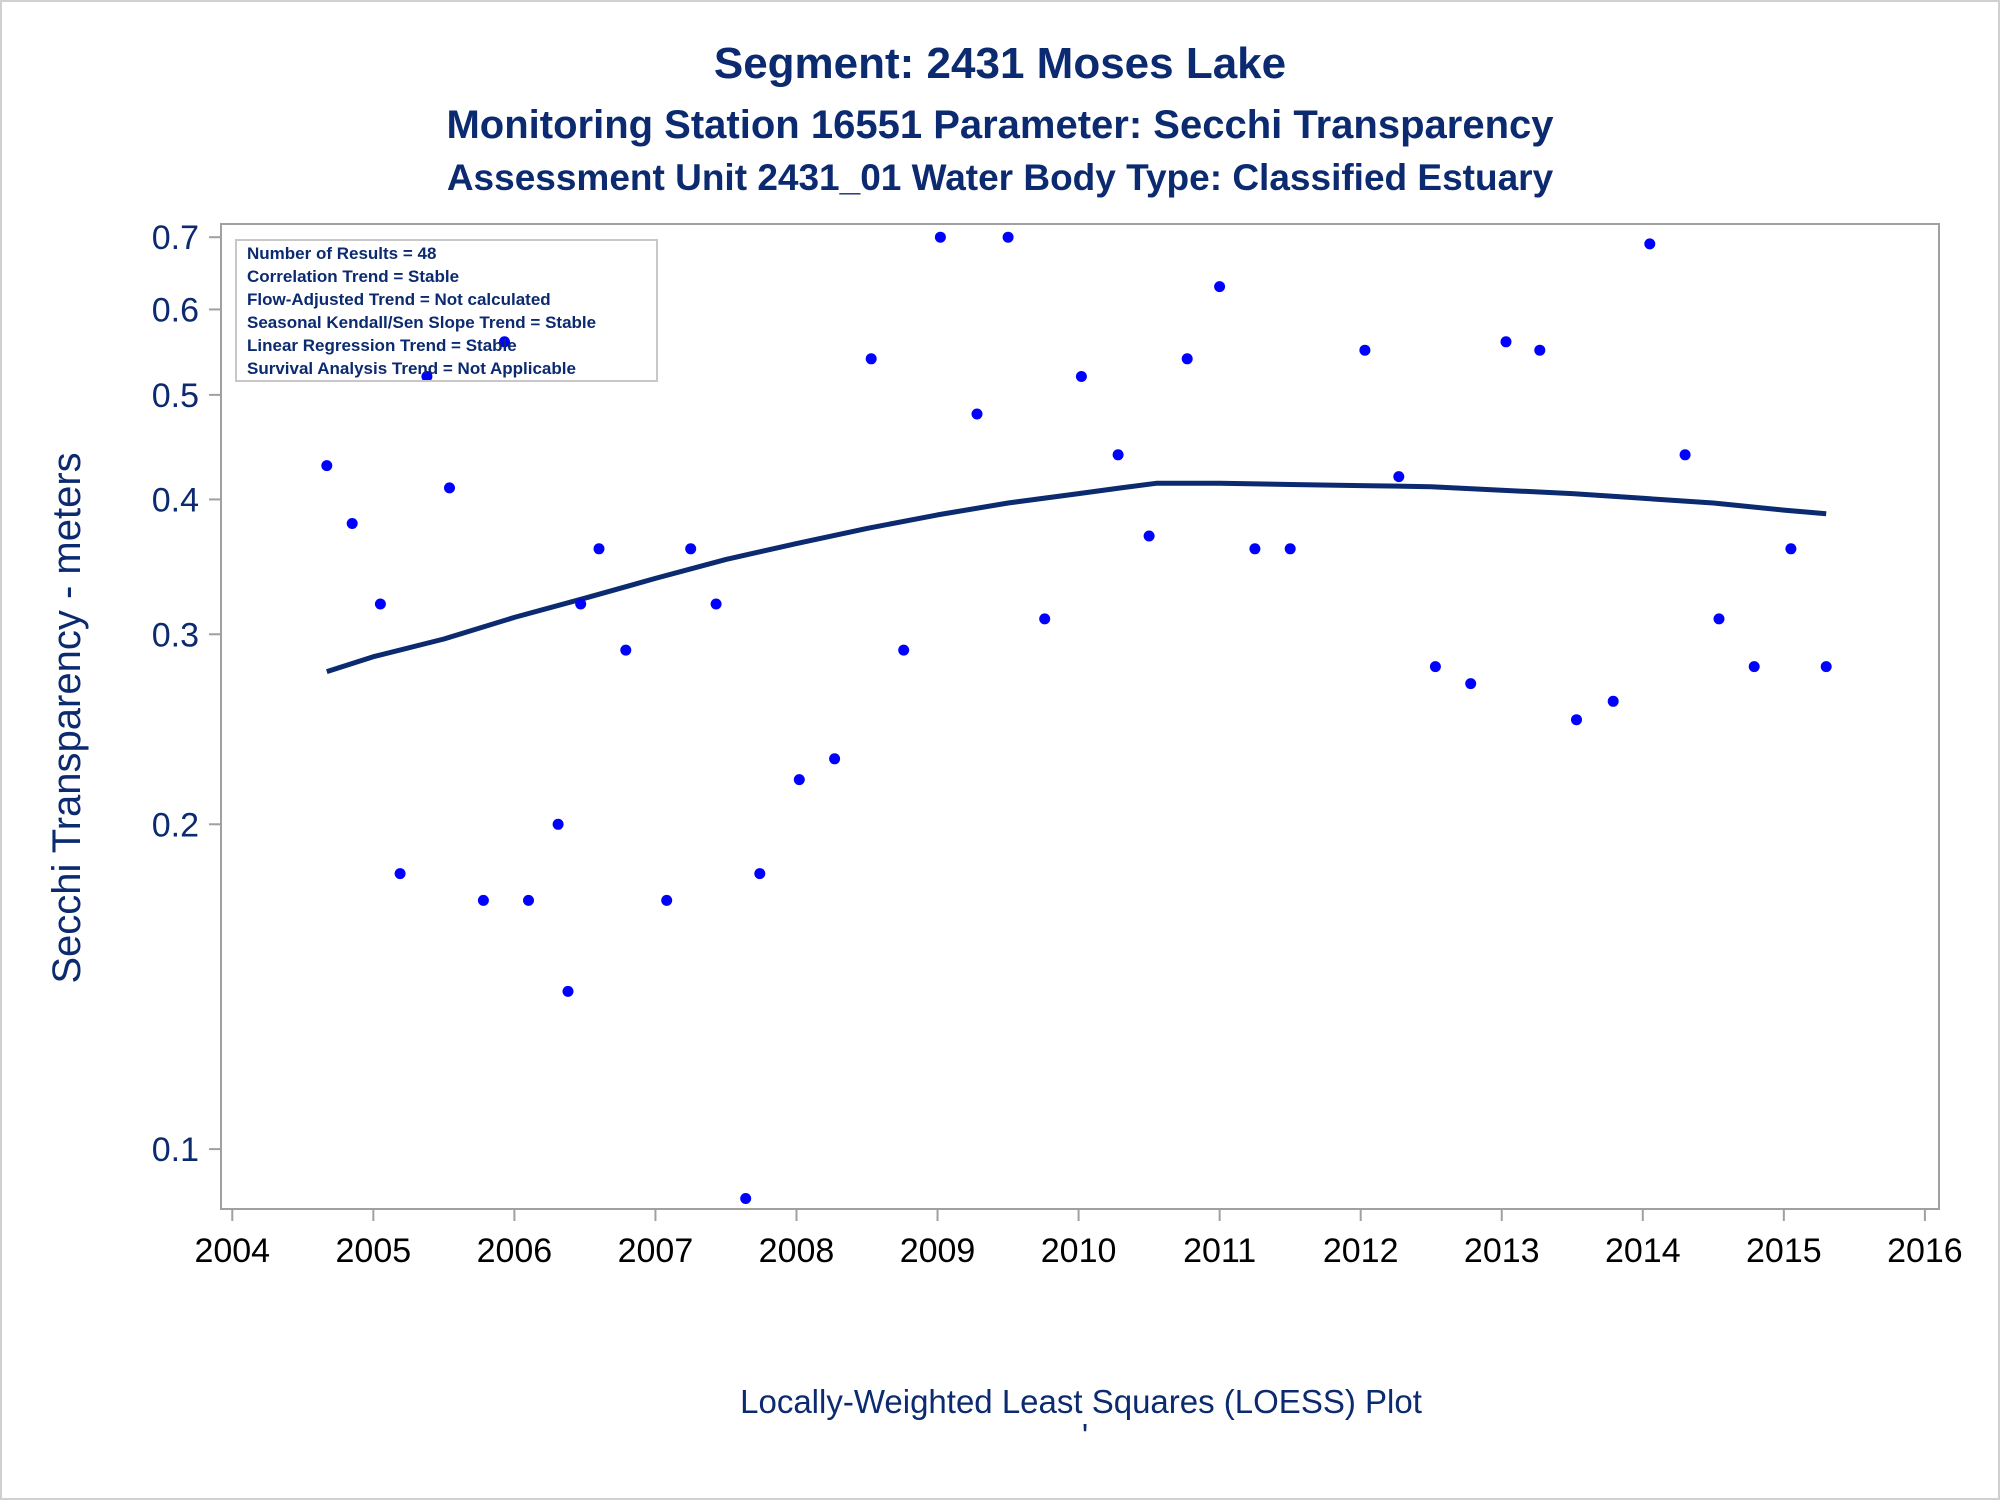  What do you see at coordinates (186, 694) in the screenshot?
I see `y-axis: 0.1 0.2 0.3 0.4 0.5 0.6 0.7` at bounding box center [186, 694].